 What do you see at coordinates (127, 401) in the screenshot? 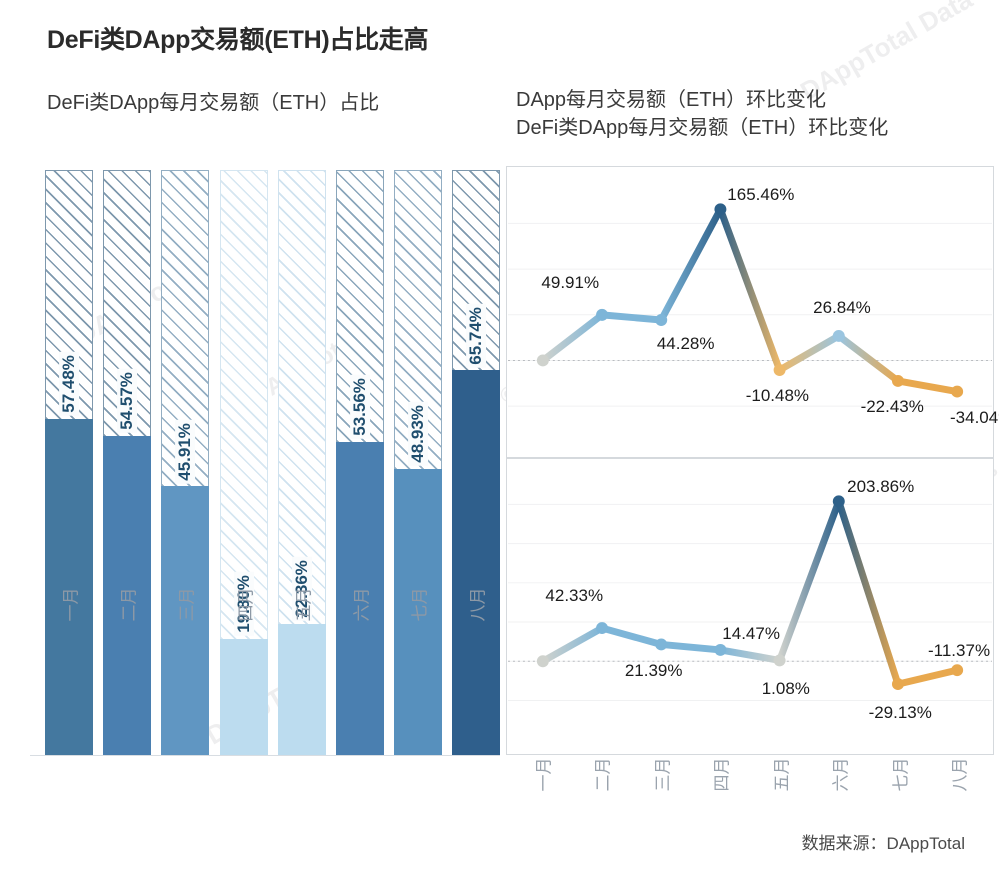
I see `bar-value-label: 54.57%` at bounding box center [127, 401].